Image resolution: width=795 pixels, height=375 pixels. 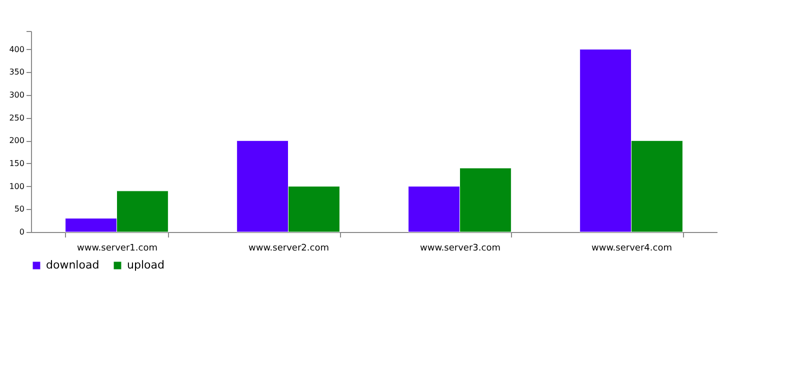 I want to click on x-tick-label: www.server3.com, so click(x=460, y=249).